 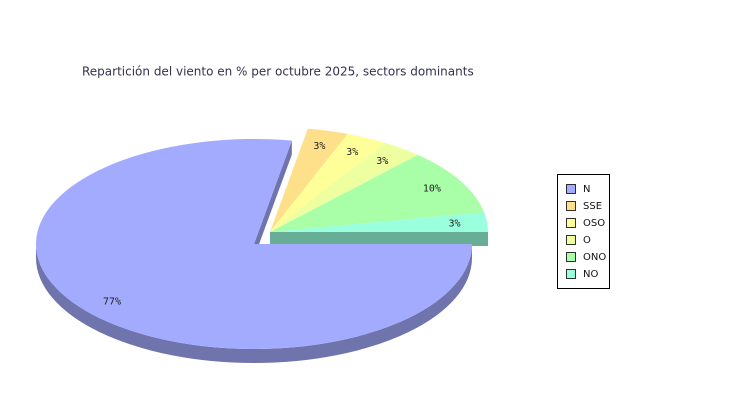 What do you see at coordinates (590, 274) in the screenshot?
I see `legend-label: NO` at bounding box center [590, 274].